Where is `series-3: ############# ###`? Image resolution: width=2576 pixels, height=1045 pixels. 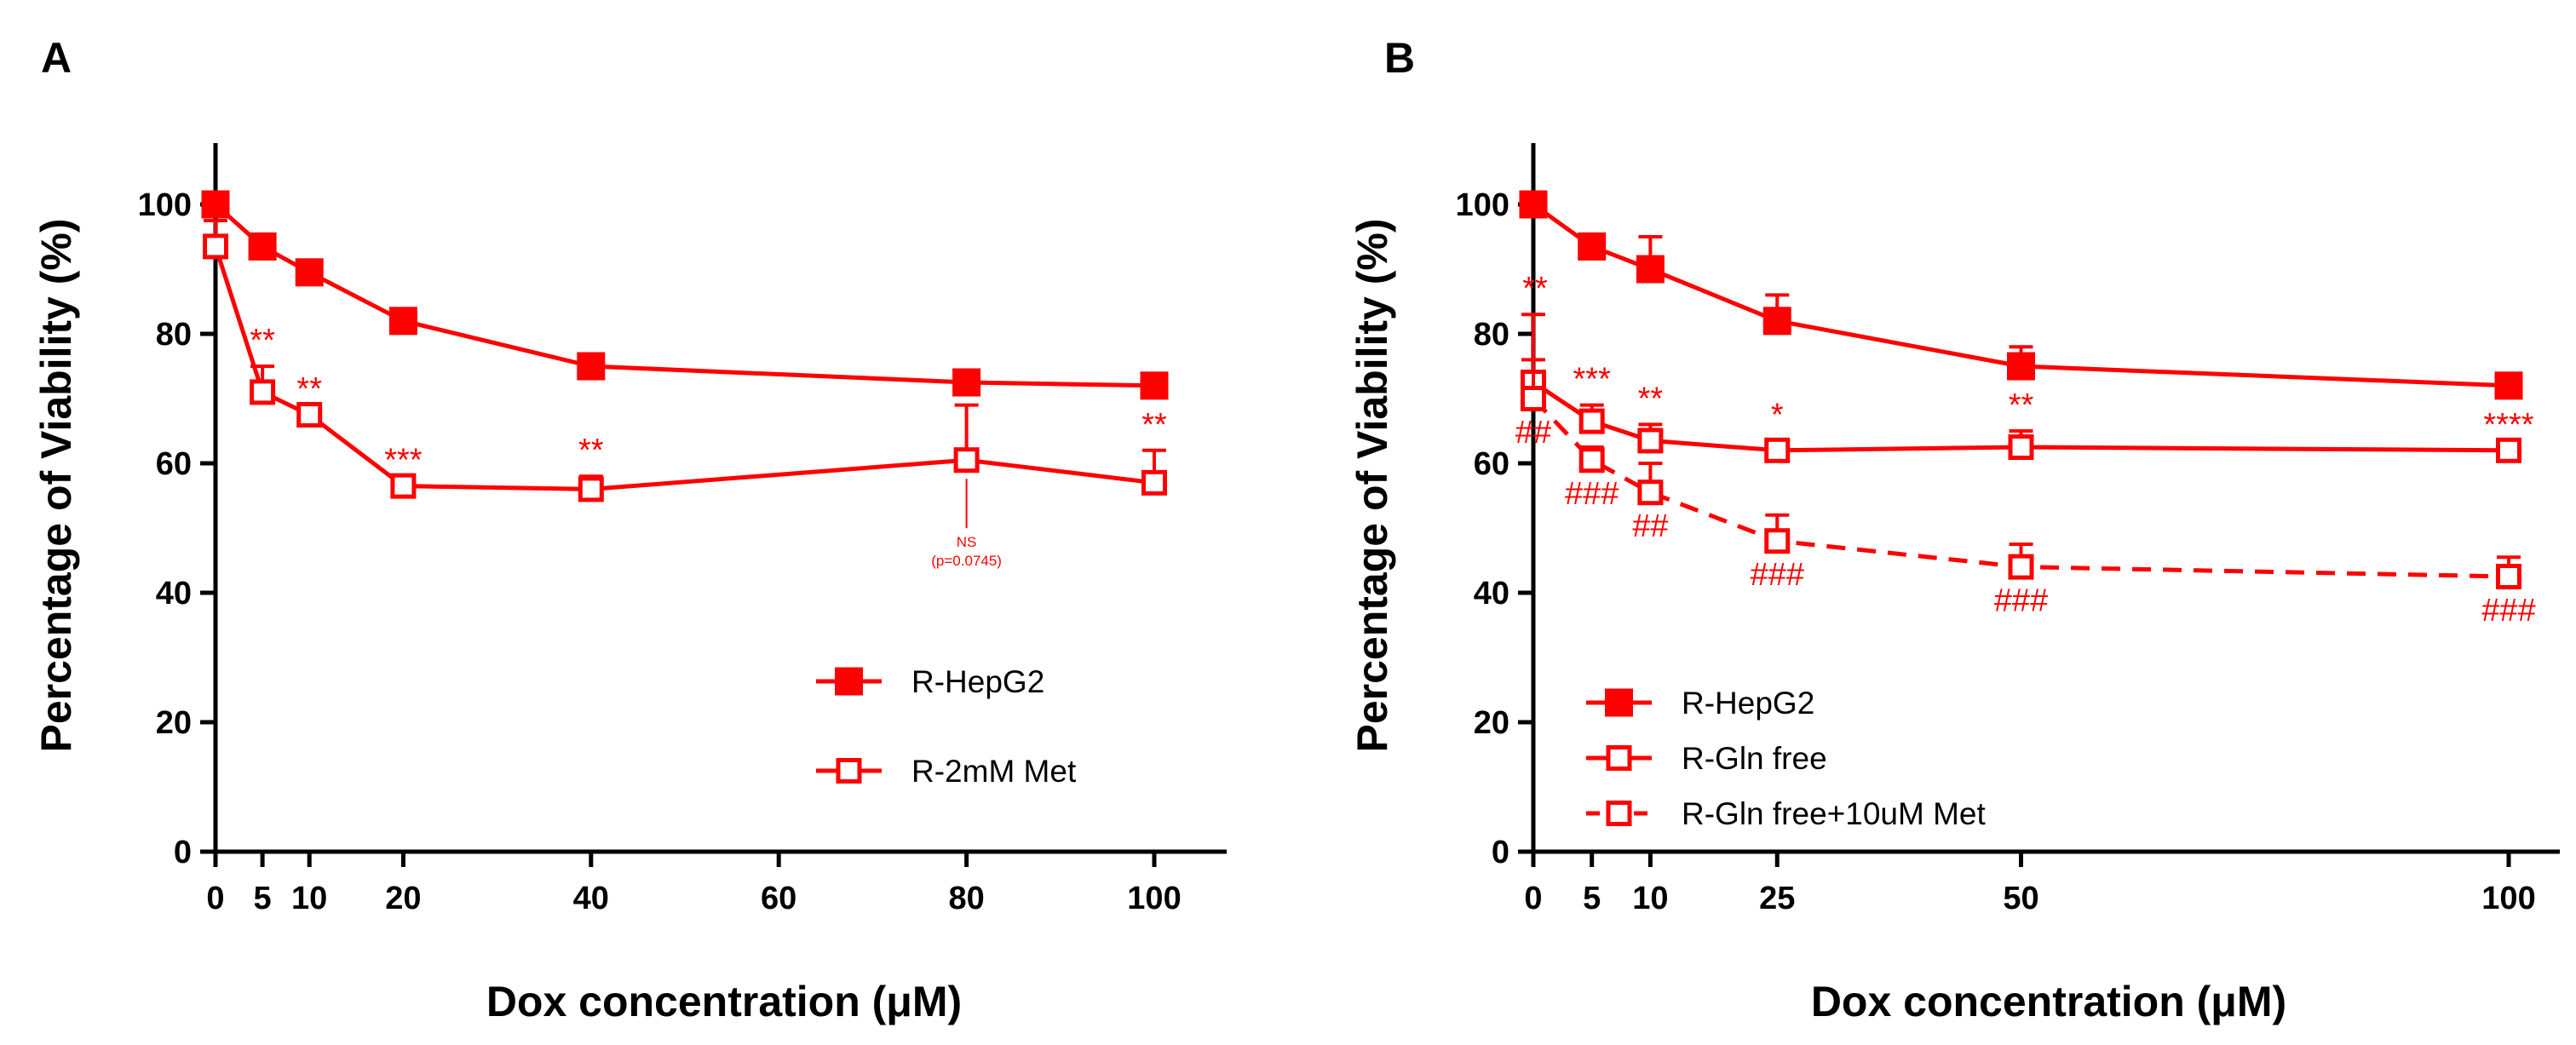 series-3: ############# ### is located at coordinates (2025, 493).